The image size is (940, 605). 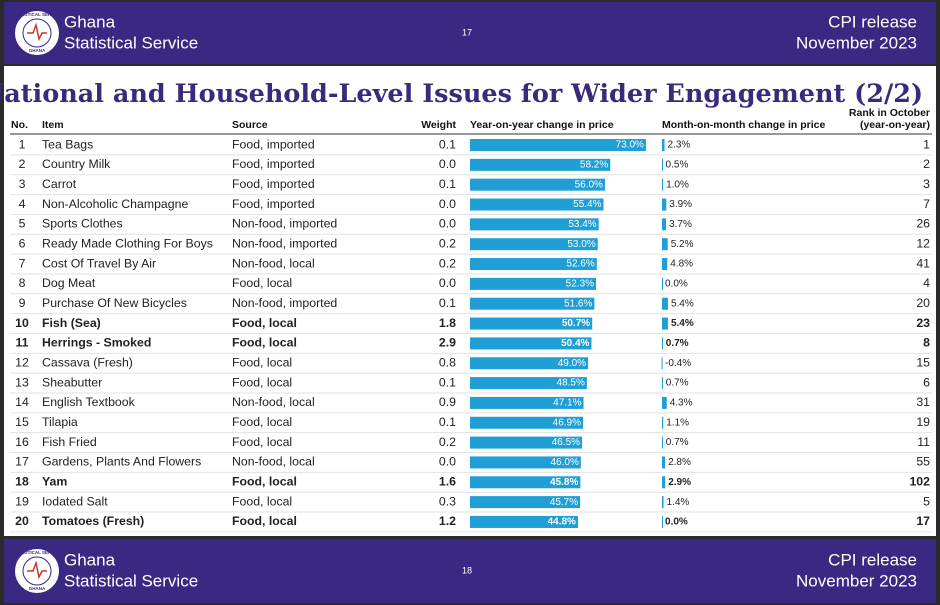 What do you see at coordinates (576, 323) in the screenshot?
I see `yoy-label: 50.7%` at bounding box center [576, 323].